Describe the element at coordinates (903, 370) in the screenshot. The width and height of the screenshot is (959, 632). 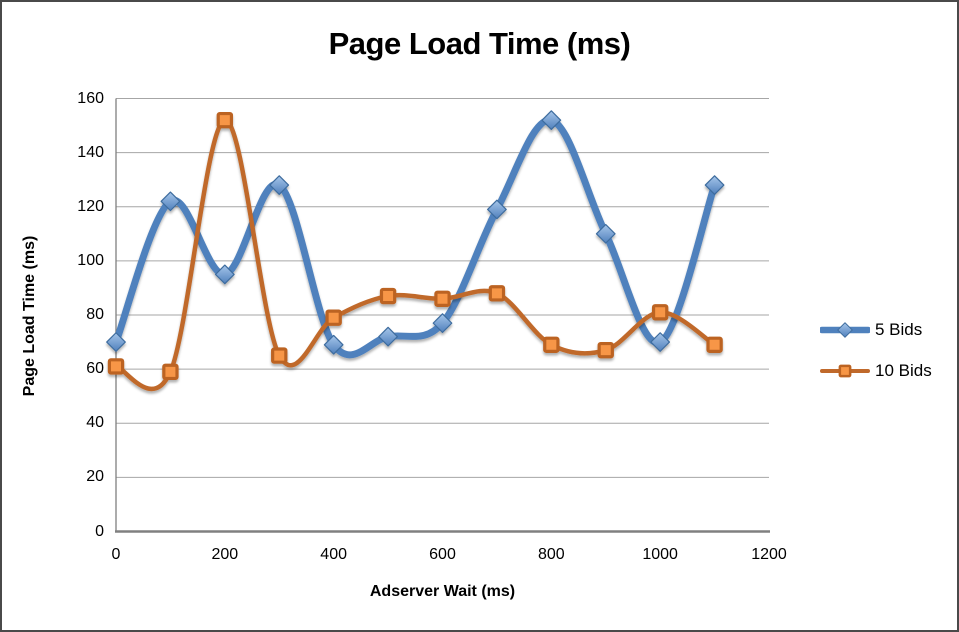
I see `legend-label: 10 Bids` at that location.